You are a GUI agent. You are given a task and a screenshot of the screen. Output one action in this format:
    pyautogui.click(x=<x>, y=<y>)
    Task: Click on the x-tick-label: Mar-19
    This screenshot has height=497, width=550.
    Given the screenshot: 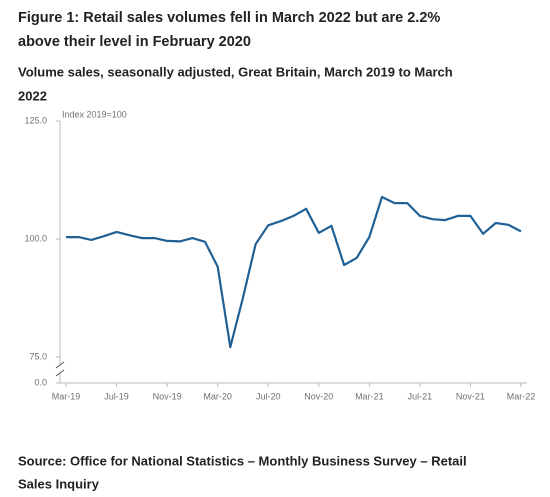 What is the action you would take?
    pyautogui.click(x=66, y=396)
    